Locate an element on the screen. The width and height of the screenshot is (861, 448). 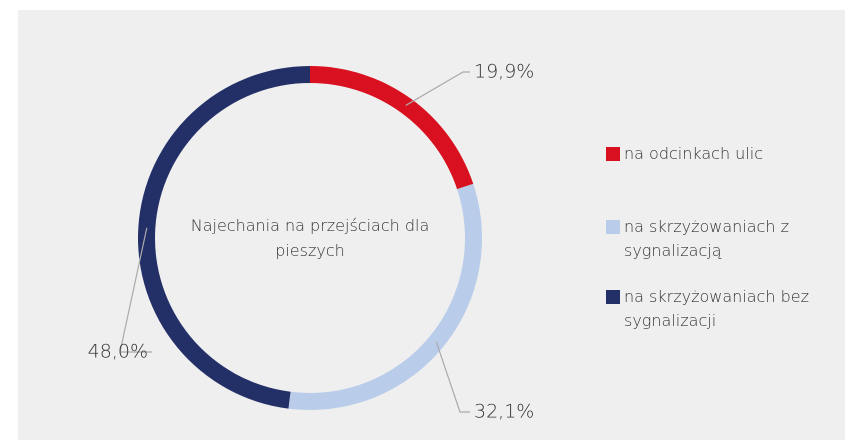
legend-entry: na skrzyżowaniach bez sygnalizacji is located at coordinates (710, 309).